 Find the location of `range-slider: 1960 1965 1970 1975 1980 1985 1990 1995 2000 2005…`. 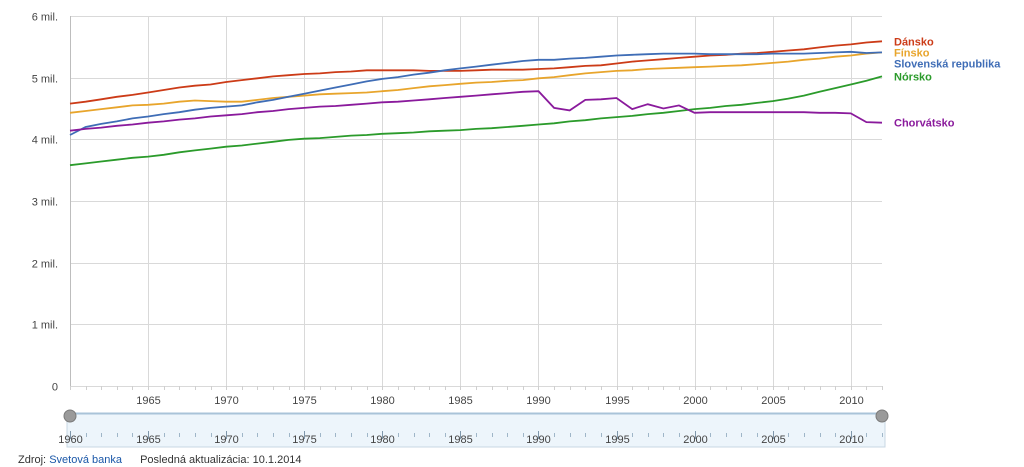

range-slider: 1960 1965 1970 1975 1980 1985 1990 1995 2000 2005… is located at coordinates (473, 428).